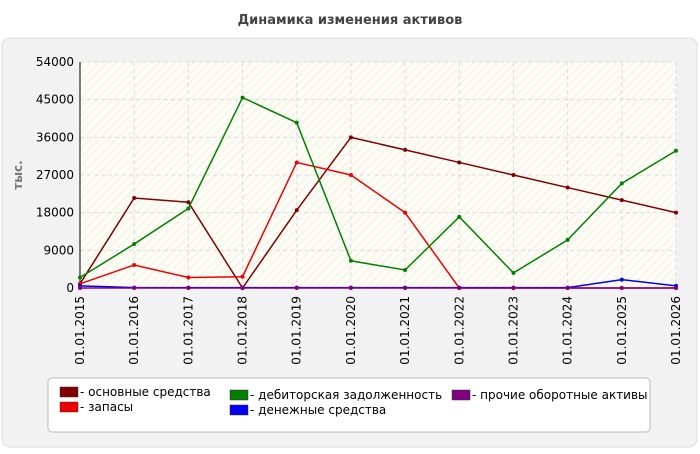 Image resolution: width=700 pixels, height=454 pixels. Describe the element at coordinates (297, 330) in the screenshot. I see `x-tick-label: 01.01.2019` at that location.